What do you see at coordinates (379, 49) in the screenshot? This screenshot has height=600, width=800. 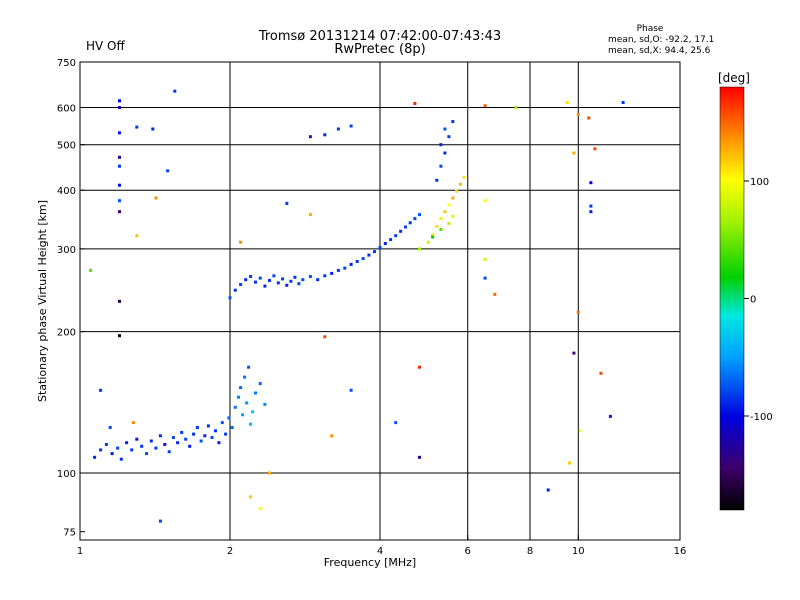 I see `chart-subtitle: RwPretec (8p)` at bounding box center [379, 49].